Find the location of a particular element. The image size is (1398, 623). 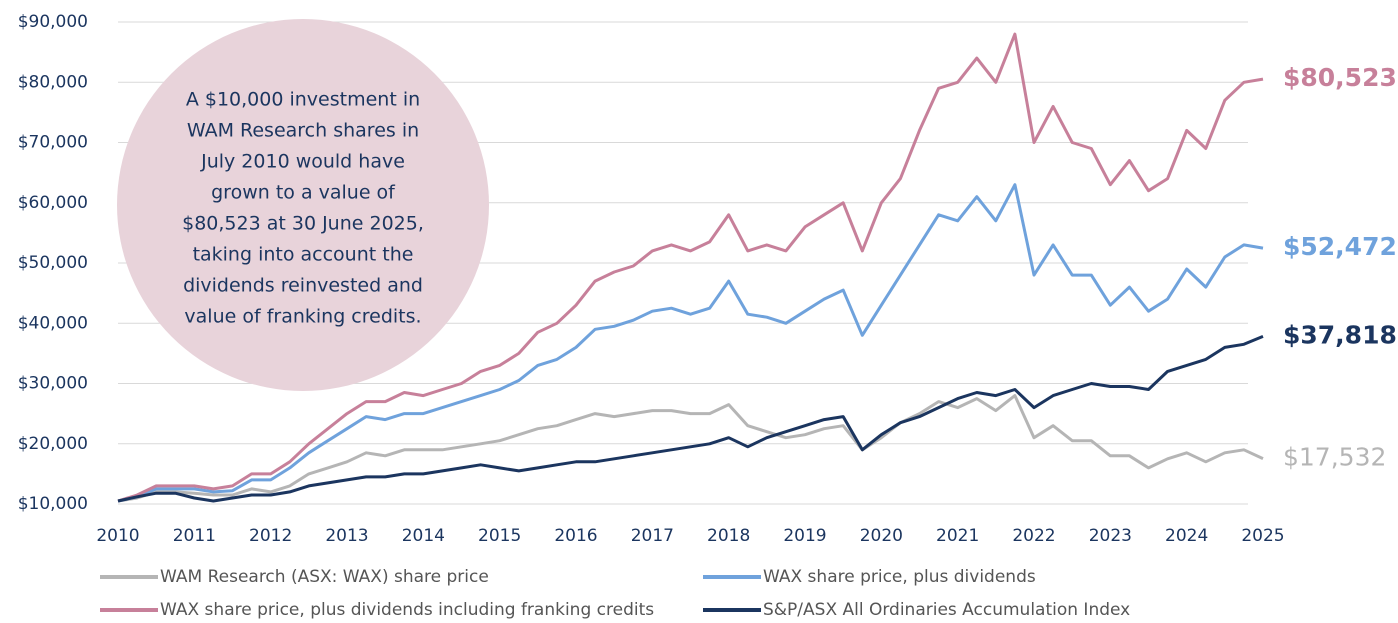

x-tick-label: 2022 is located at coordinates (1033, 536).